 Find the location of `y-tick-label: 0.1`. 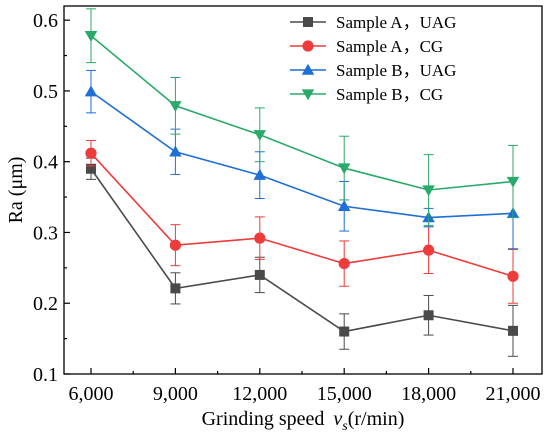

y-tick-label: 0.1 is located at coordinates (45, 375).